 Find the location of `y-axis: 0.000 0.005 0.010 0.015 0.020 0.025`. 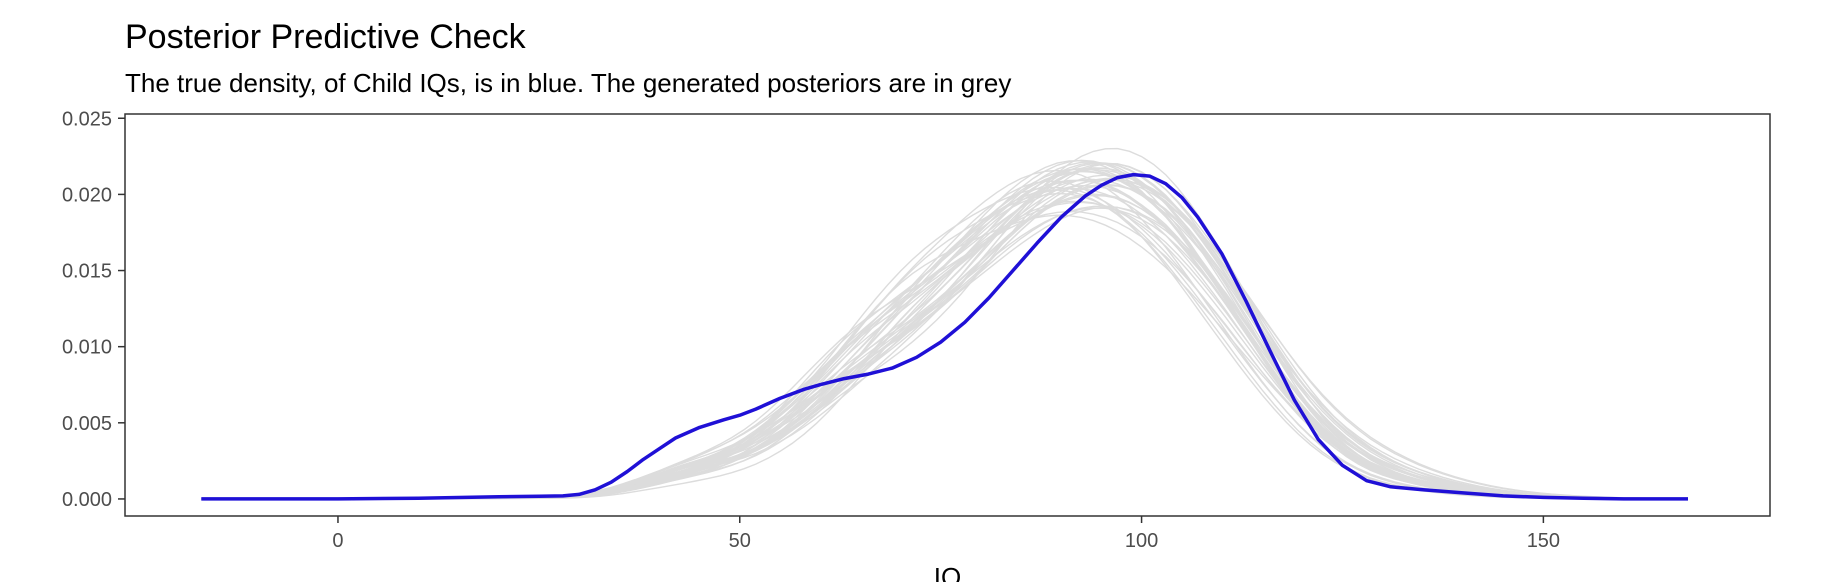

y-axis: 0.000 0.005 0.010 0.015 0.020 0.025 is located at coordinates (93, 309).